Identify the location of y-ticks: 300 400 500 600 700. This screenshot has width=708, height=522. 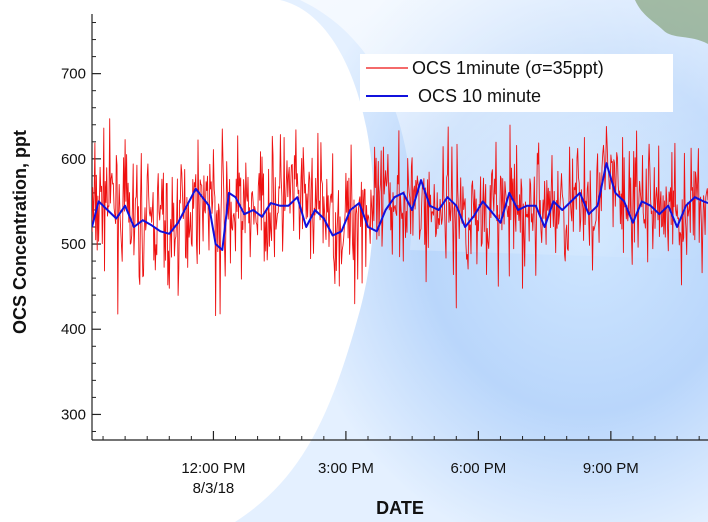
(81, 244).